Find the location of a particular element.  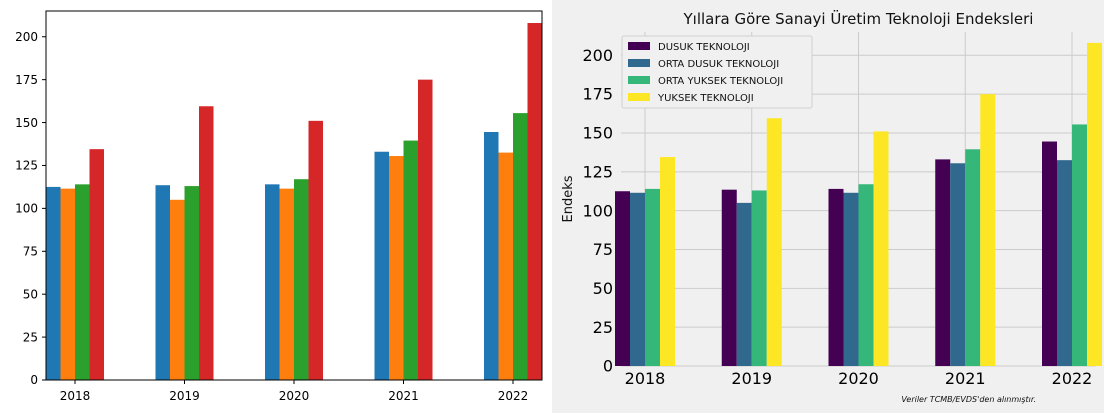

legend-label: DUSUK TEKNOLOJI is located at coordinates (704, 47).